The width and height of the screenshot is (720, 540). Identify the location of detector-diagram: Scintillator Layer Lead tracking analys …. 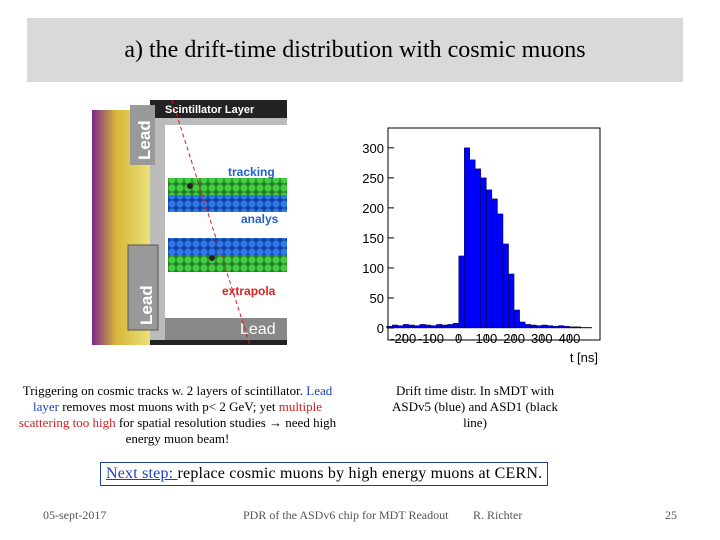
(189, 222).